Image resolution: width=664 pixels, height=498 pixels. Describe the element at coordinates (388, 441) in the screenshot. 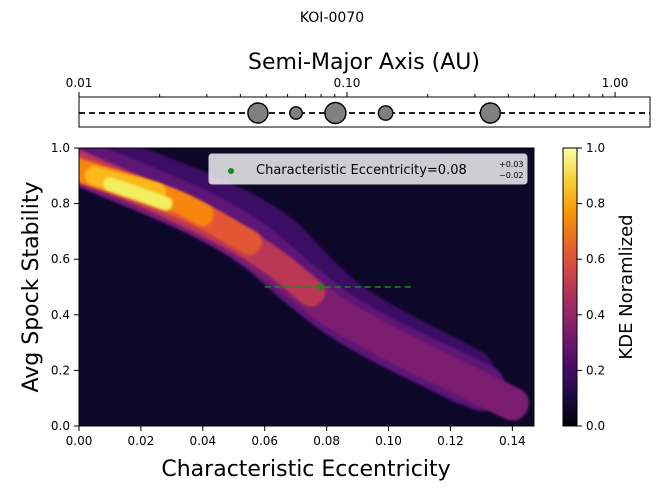

I see `kde-x-tick-label: 0.10` at that location.